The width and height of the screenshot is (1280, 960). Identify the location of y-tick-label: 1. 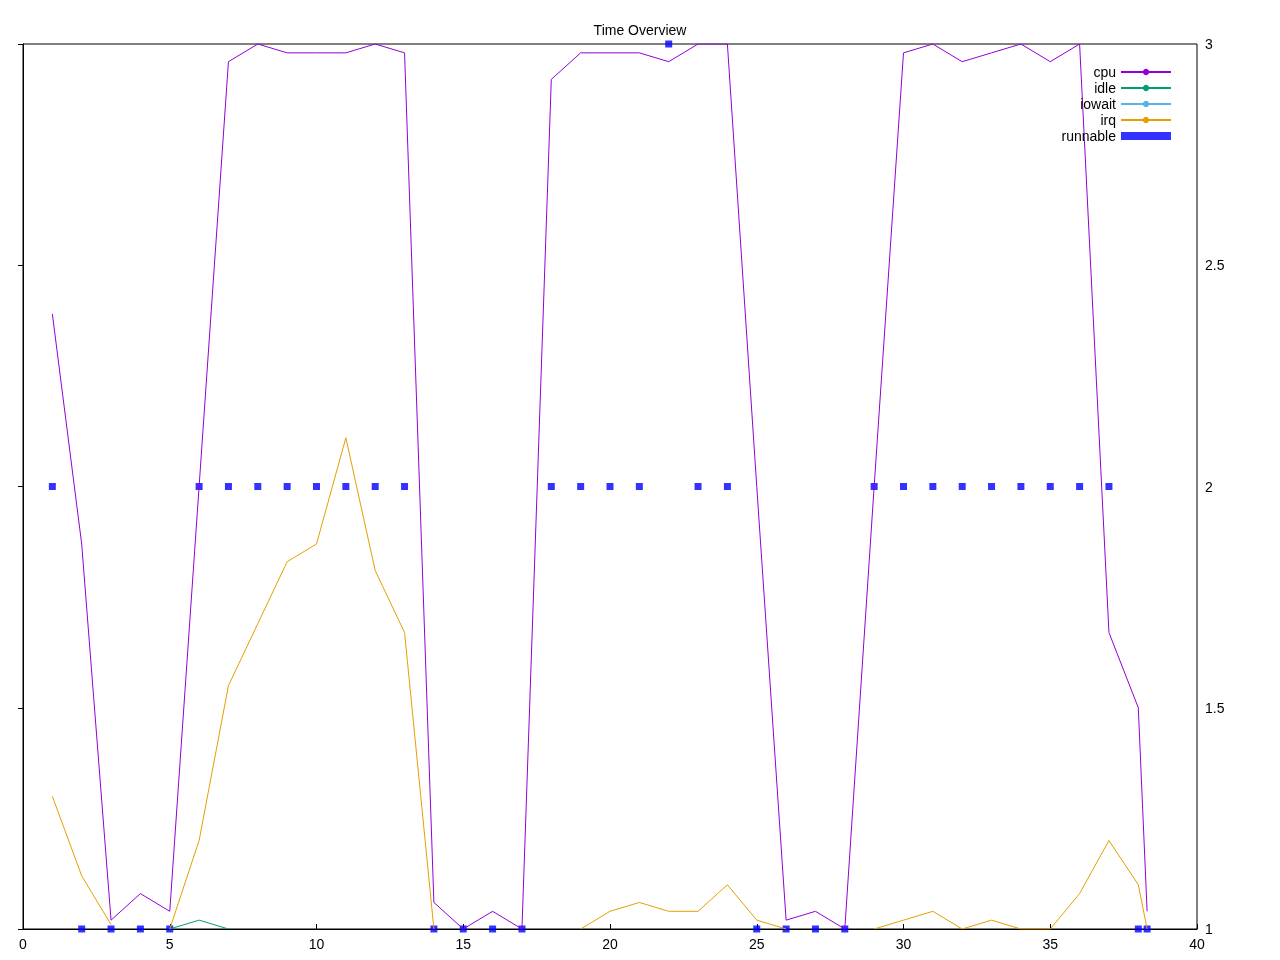
(1209, 929).